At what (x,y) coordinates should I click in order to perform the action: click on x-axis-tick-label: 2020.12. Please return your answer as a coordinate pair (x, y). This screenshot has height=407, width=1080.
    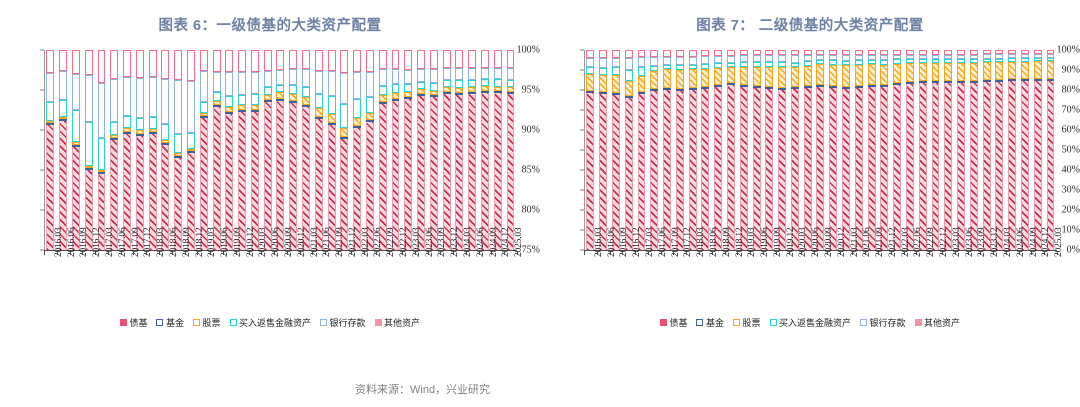
    Looking at the image, I should click on (301, 242).